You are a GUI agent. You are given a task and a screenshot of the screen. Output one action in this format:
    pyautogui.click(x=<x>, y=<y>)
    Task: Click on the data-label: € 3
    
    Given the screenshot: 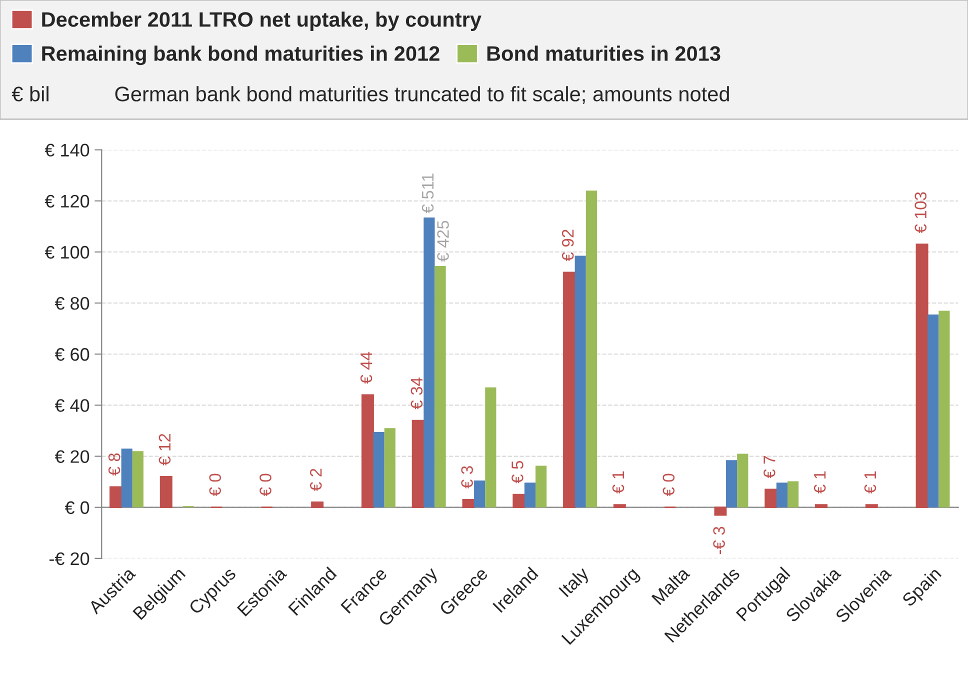 What is the action you would take?
    pyautogui.click(x=467, y=477)
    